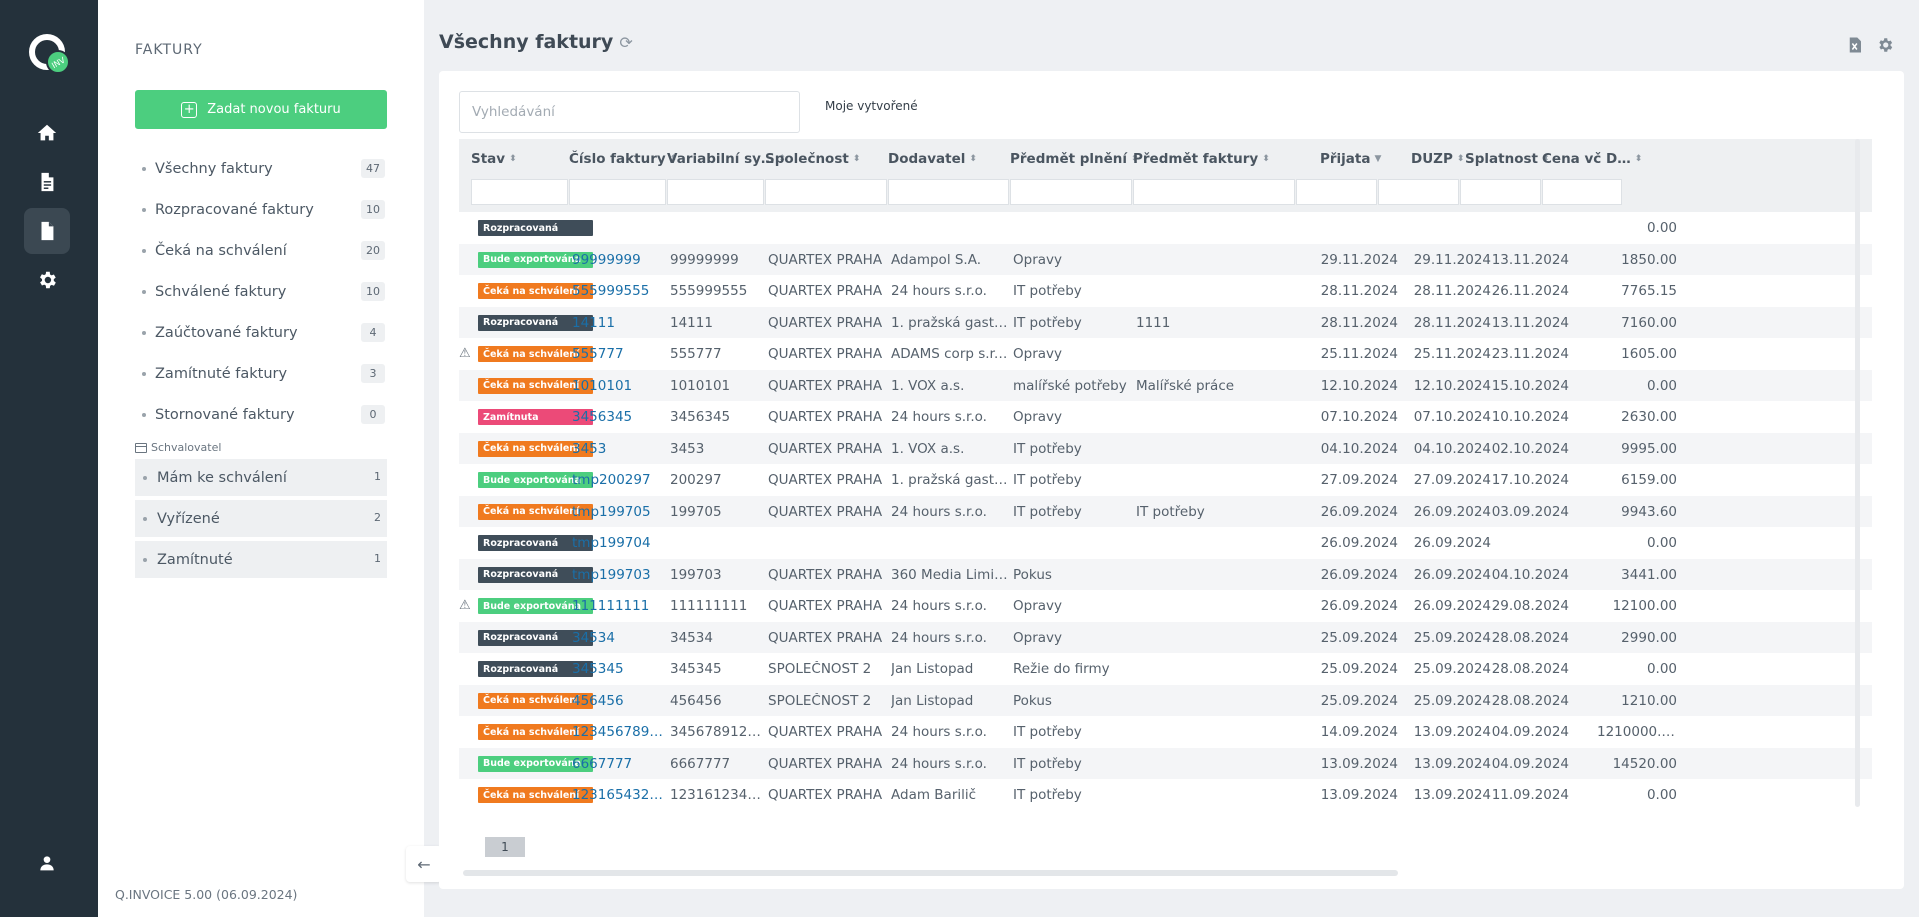 This screenshot has width=1919, height=917. I want to click on column-filter-due, so click(1500, 192).